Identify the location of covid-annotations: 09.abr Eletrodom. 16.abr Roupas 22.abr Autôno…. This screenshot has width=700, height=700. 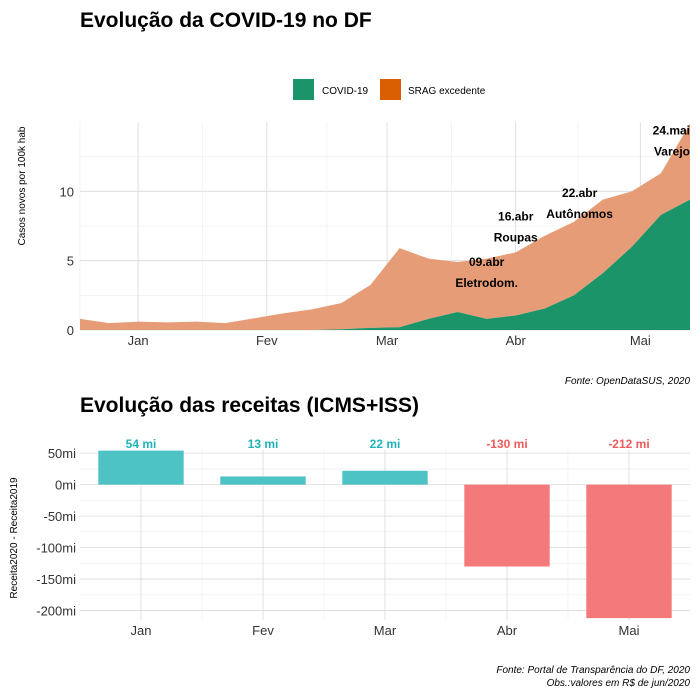
(572, 206).